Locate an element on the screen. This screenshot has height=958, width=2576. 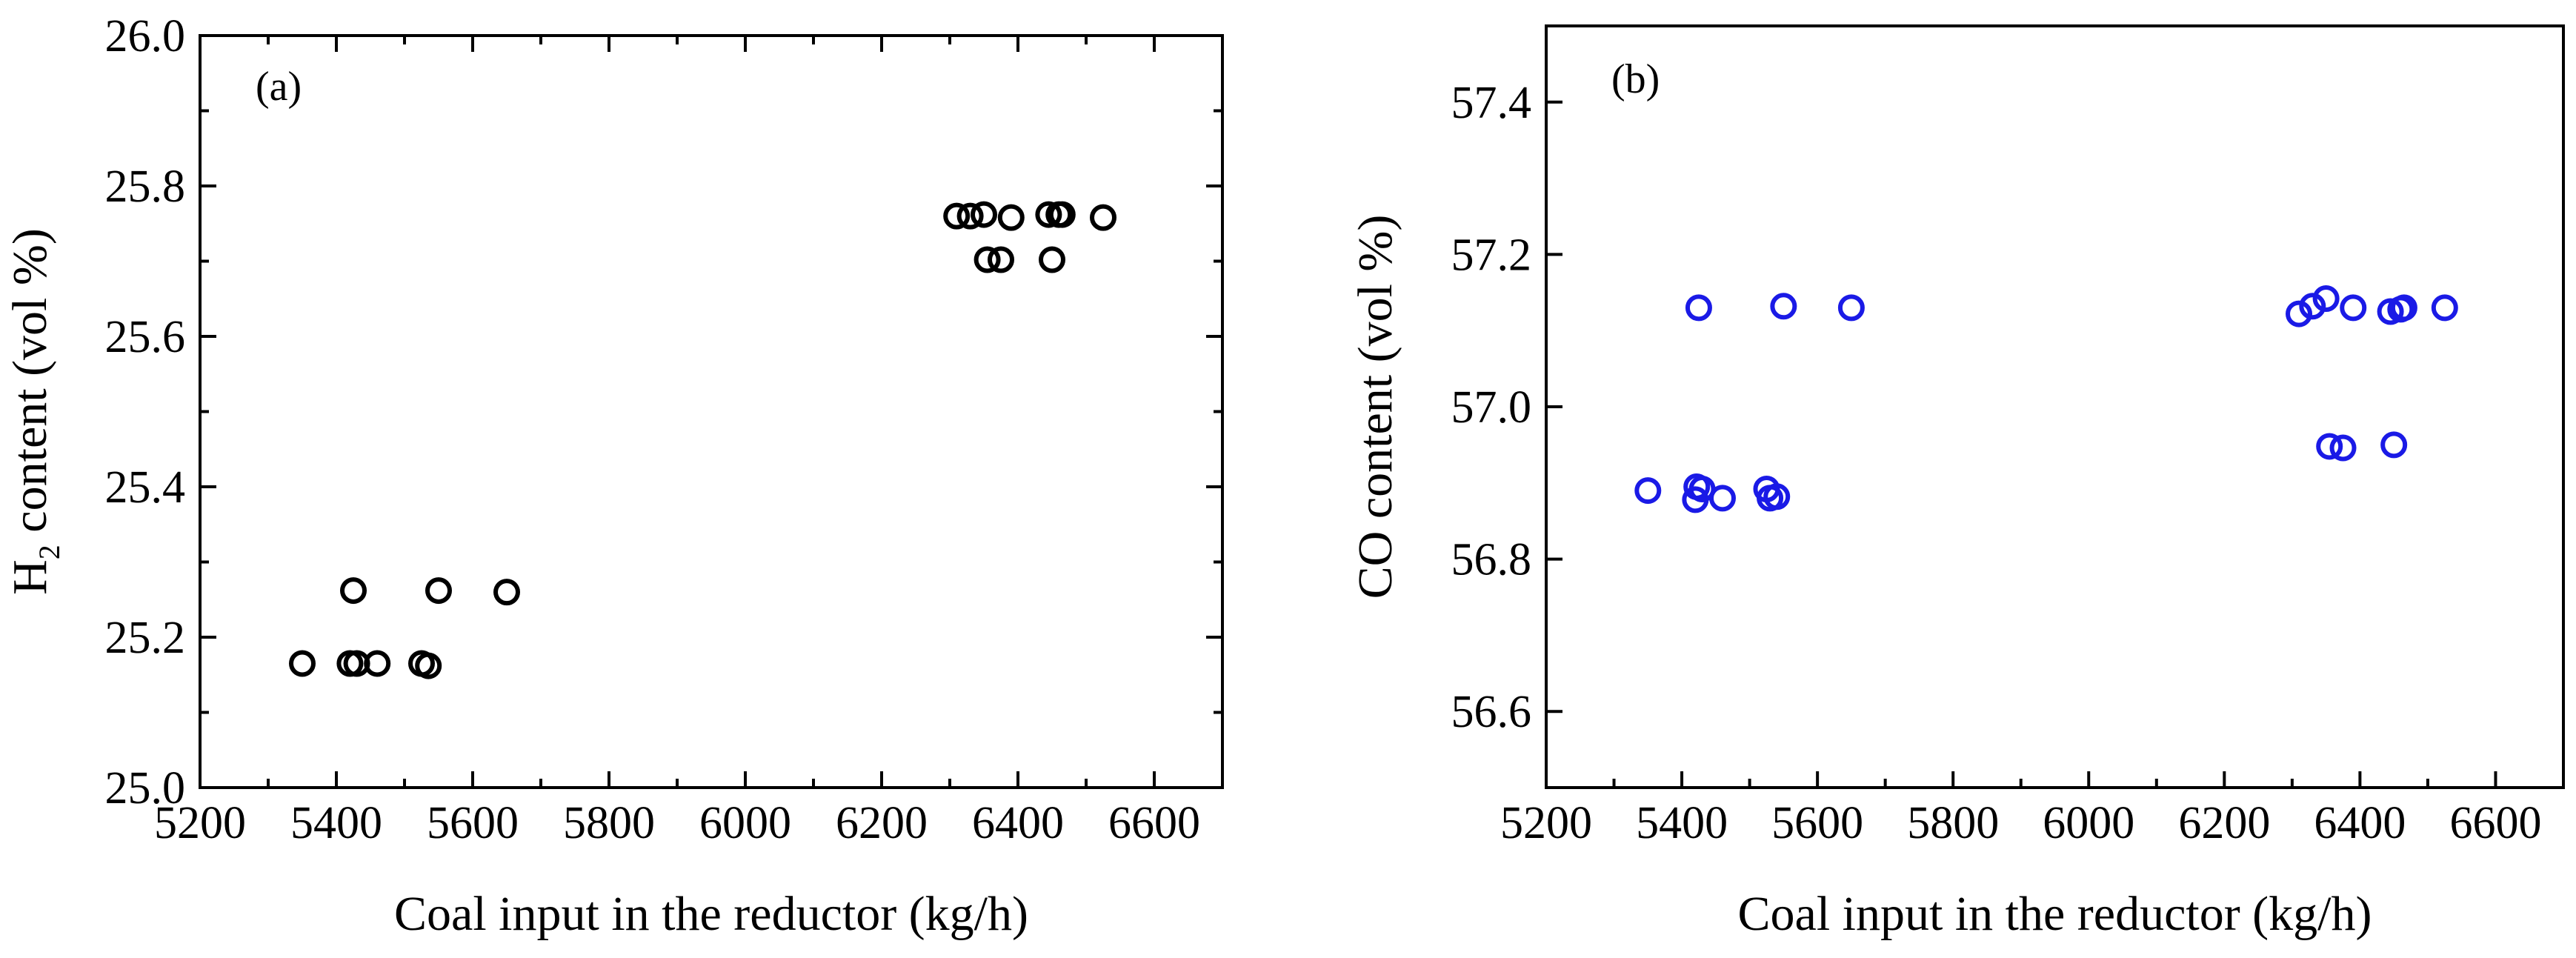
panel-b-x-tick-label: 5200 is located at coordinates (1546, 823).